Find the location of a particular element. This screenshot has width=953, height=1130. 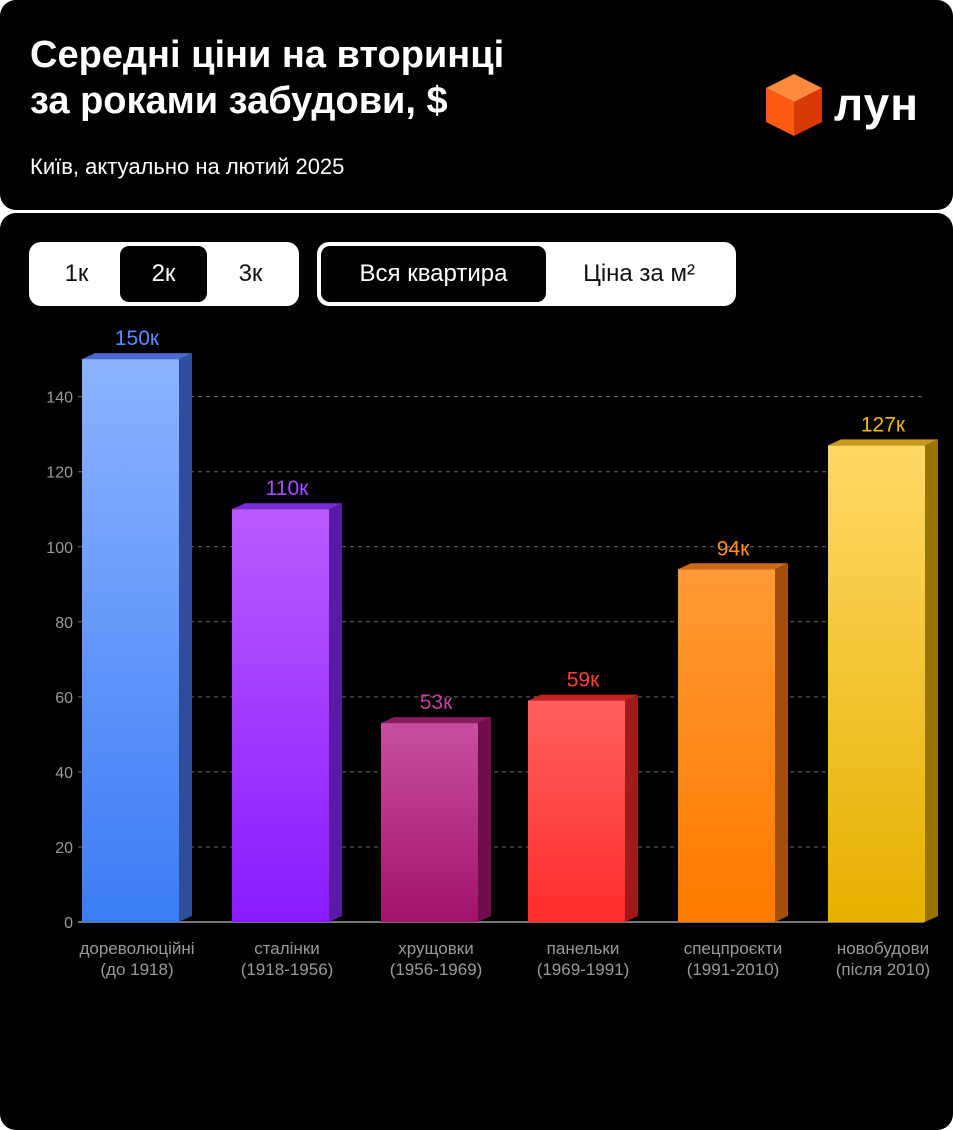

y-tick-label: 120 is located at coordinates (59, 473).